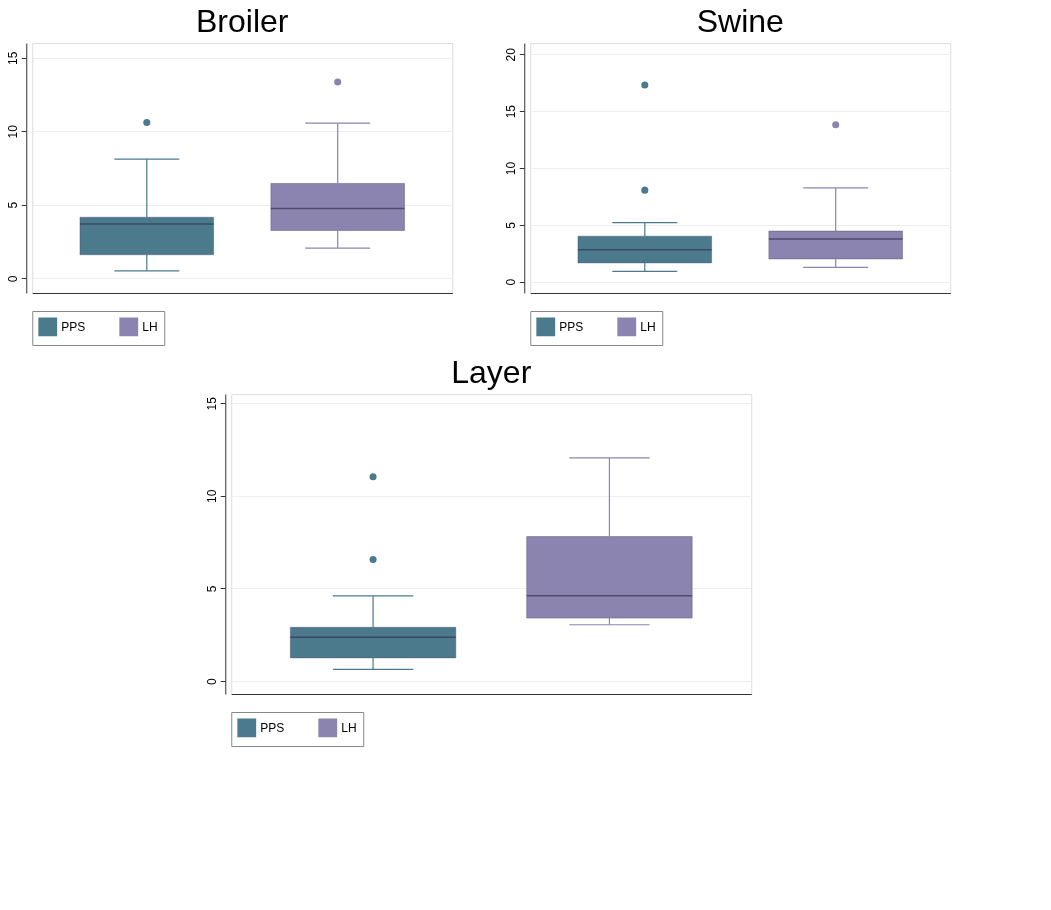 The image size is (1051, 910). I want to click on chart-title: Broiler, so click(242, 21).